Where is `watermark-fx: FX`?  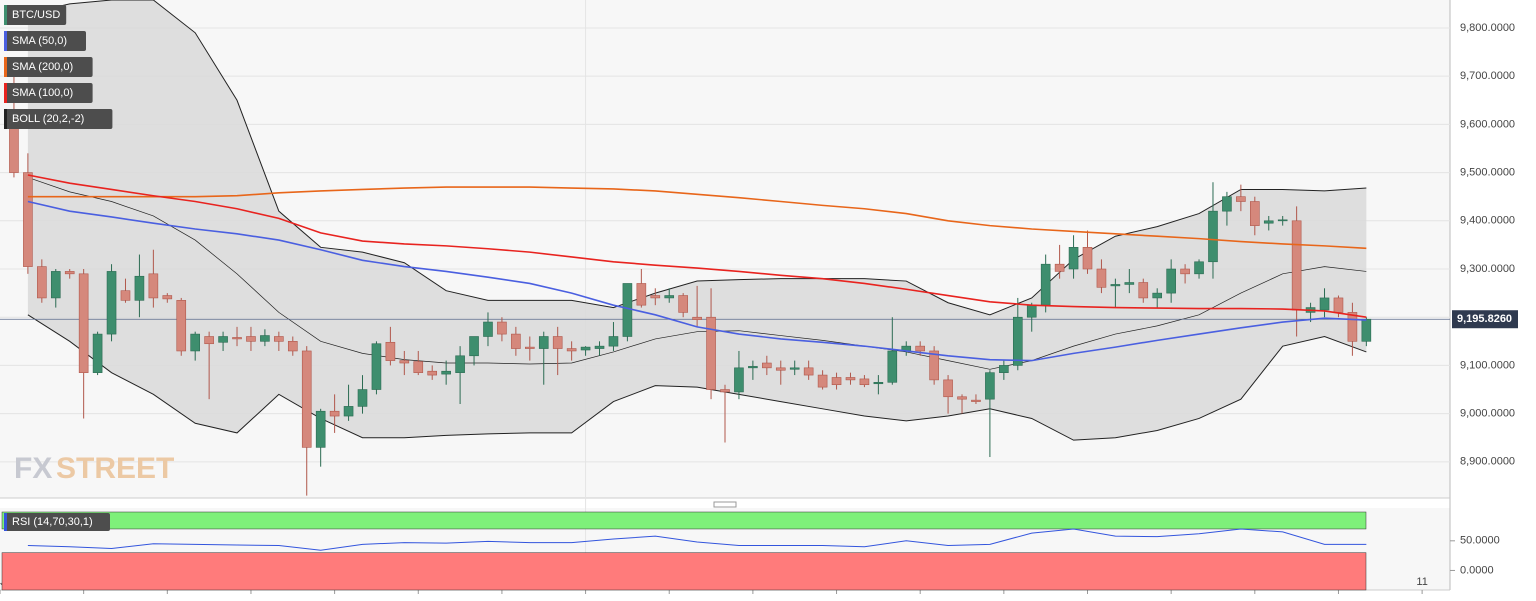 watermark-fx: FX is located at coordinates (33, 468).